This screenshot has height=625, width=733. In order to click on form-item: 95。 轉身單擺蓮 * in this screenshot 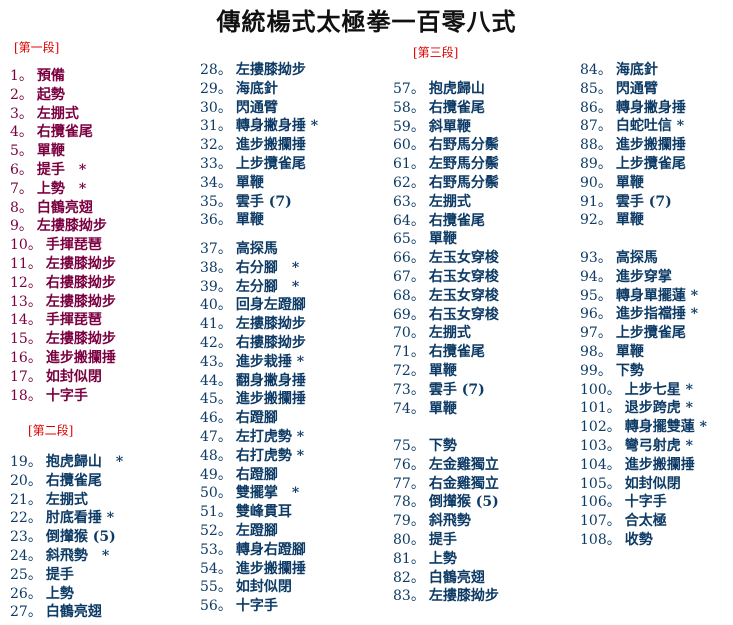, I will do `click(639, 295)`.